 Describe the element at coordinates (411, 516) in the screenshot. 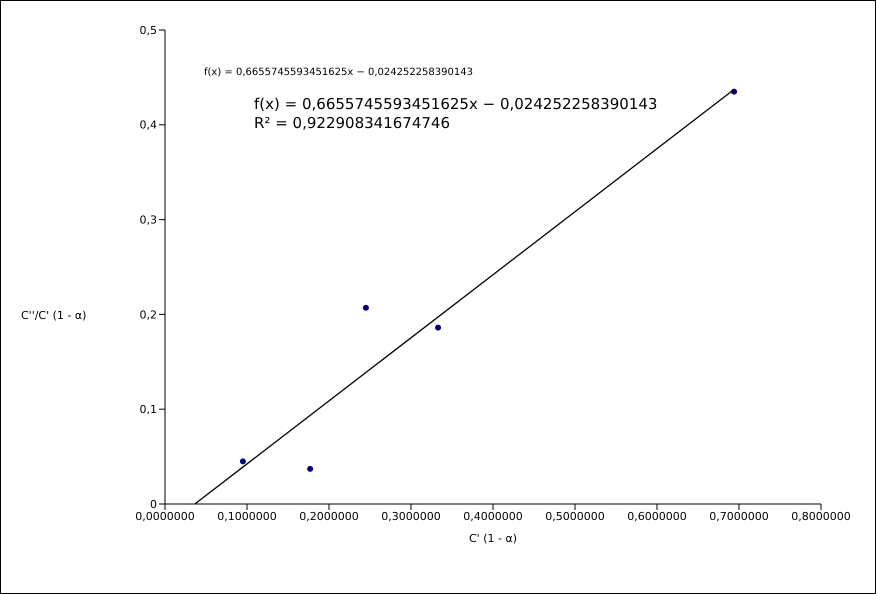

I see `x-tick-label: 0,3000000` at that location.